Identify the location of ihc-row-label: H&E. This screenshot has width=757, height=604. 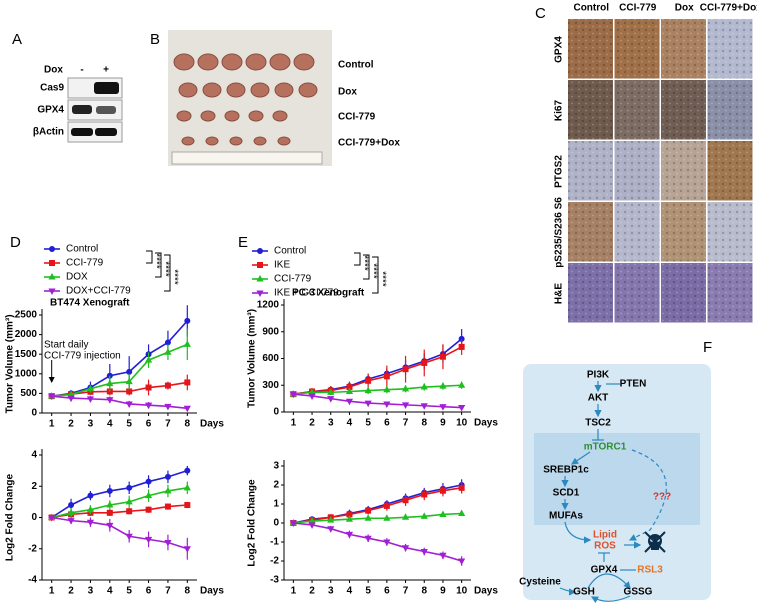
(559, 293).